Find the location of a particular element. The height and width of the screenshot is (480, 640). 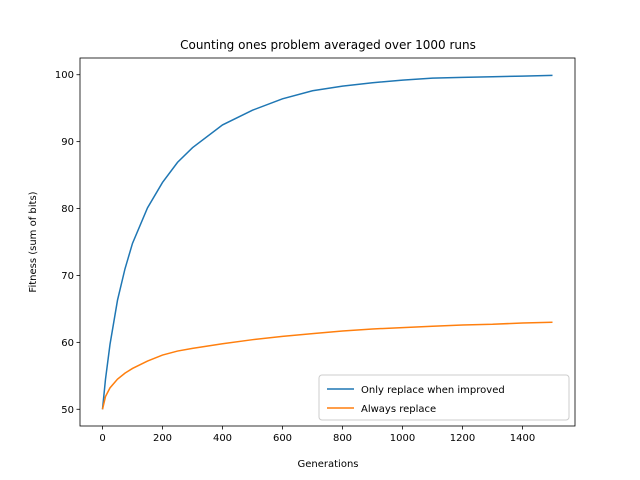

x-tick-label: 800 is located at coordinates (342, 438).